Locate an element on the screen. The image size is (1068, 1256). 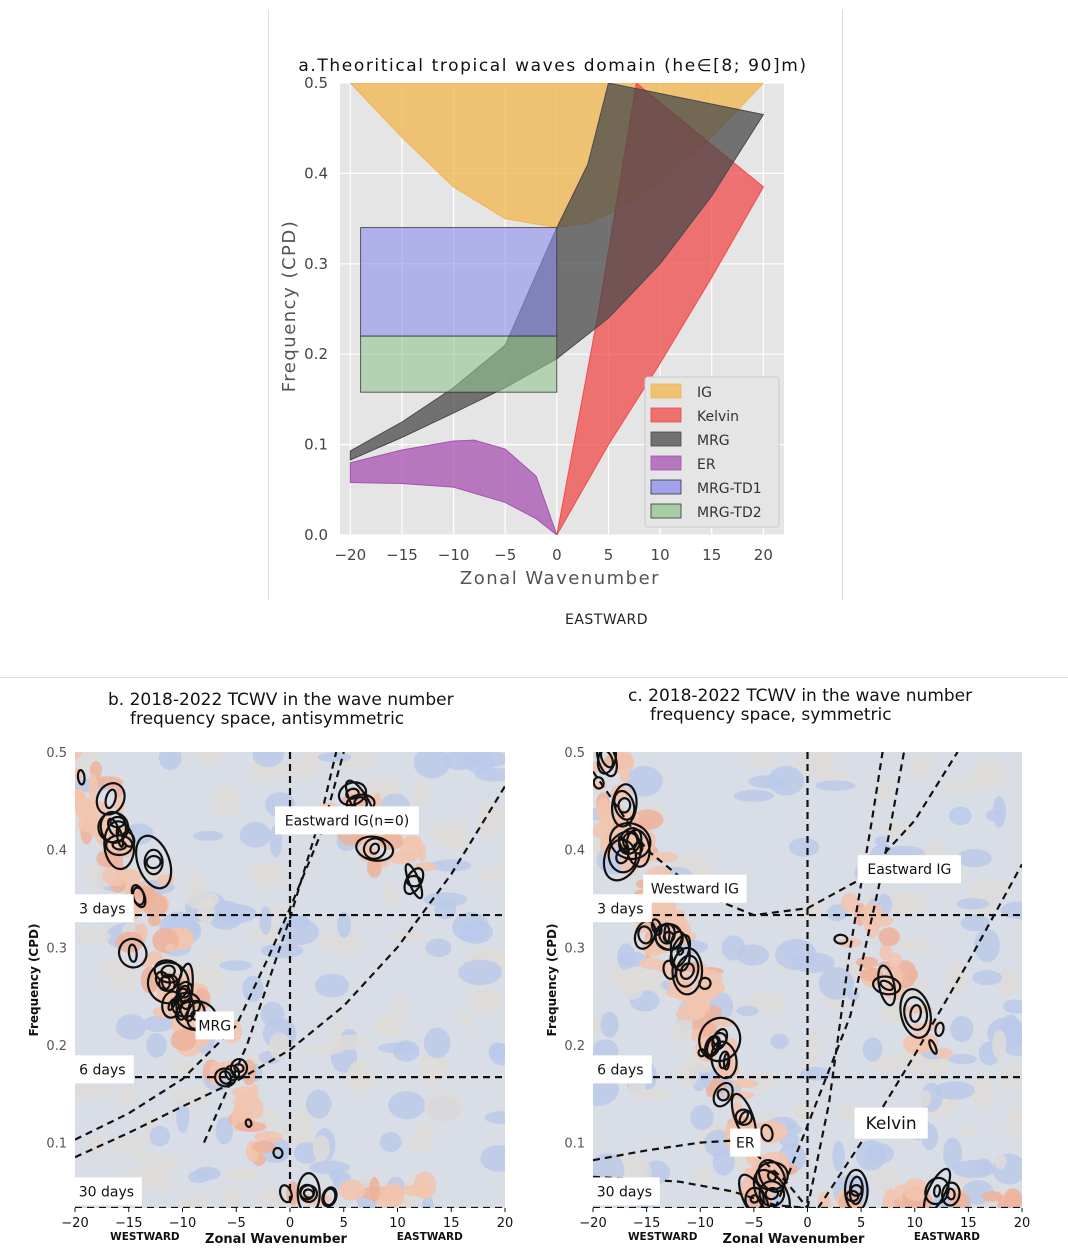
x-tick-label: −20 is located at coordinates (74, 1223).